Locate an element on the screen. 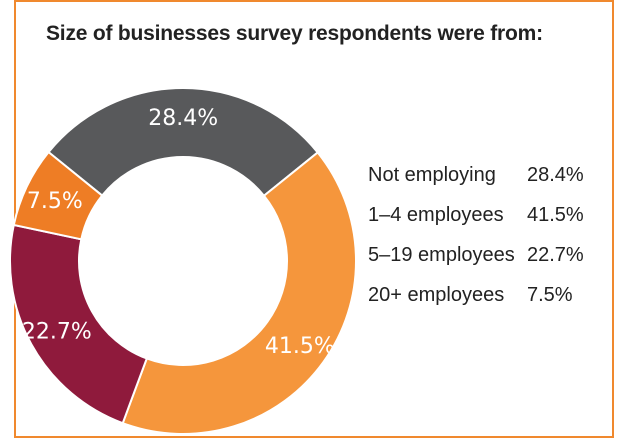  data-label-1-4-employees: 41.5% is located at coordinates (300, 346).